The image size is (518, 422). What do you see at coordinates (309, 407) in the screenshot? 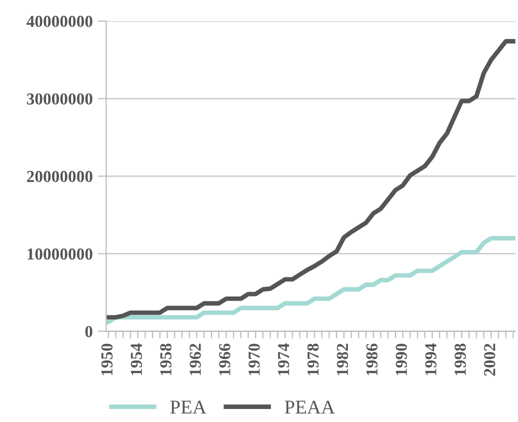
I see `legend-label: PEAA` at bounding box center [309, 407].